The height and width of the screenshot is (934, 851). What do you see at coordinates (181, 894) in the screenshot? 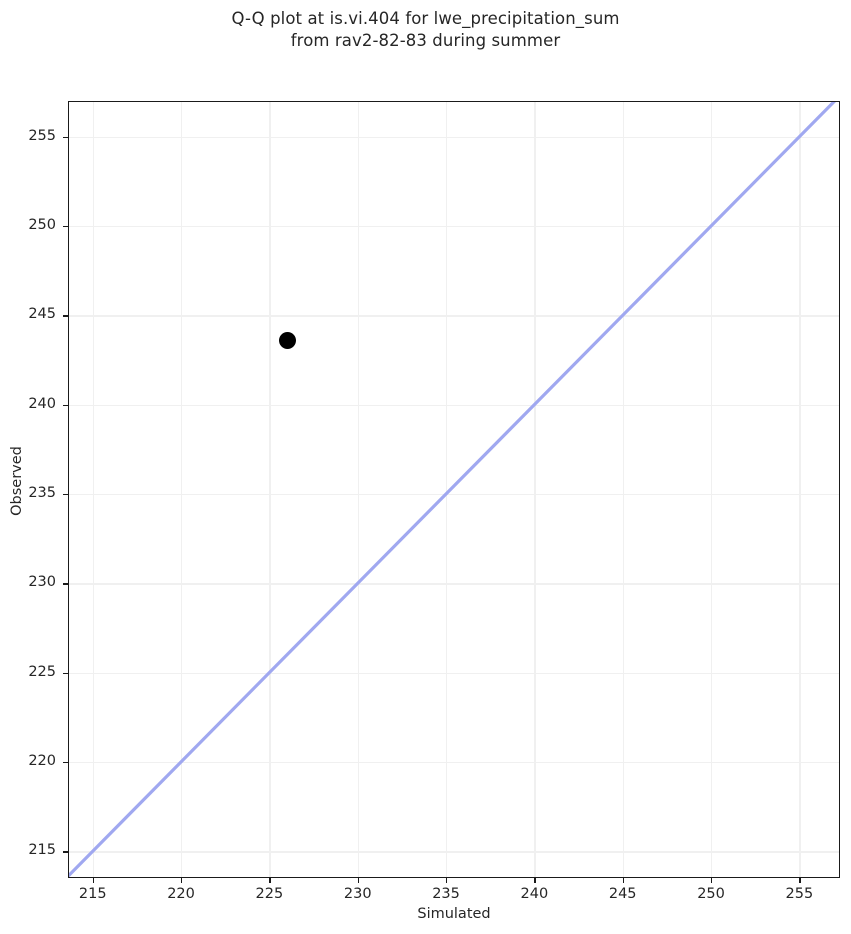
I see `x-tick-label: 220` at bounding box center [181, 894].